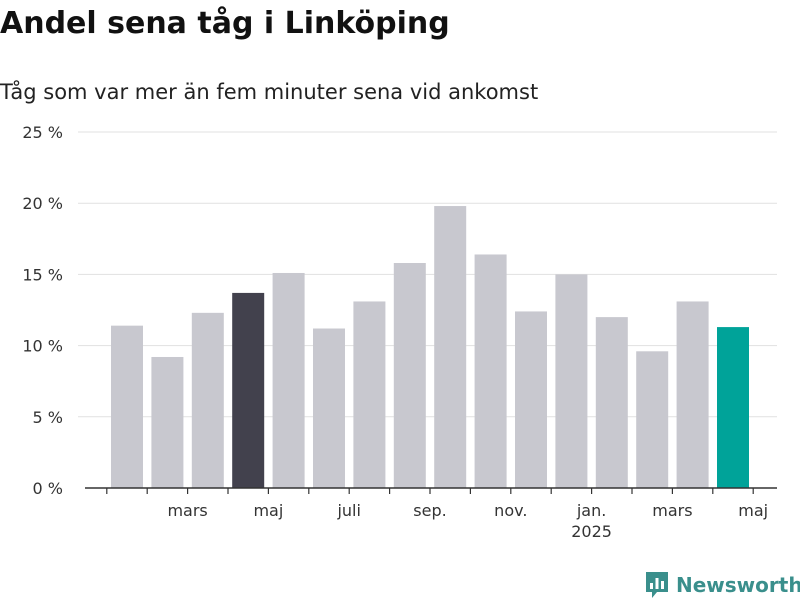 This screenshot has width=800, height=600. What do you see at coordinates (591, 510) in the screenshot?
I see `x-tick-label: jan.` at bounding box center [591, 510].